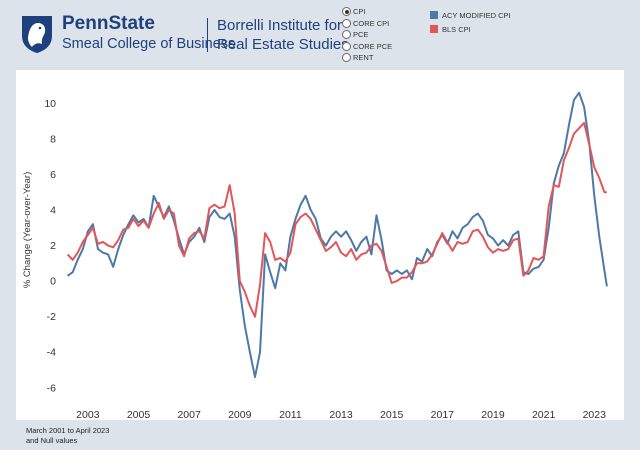 This screenshot has width=640, height=450. I want to click on y-tick-label: -6, so click(51, 388).